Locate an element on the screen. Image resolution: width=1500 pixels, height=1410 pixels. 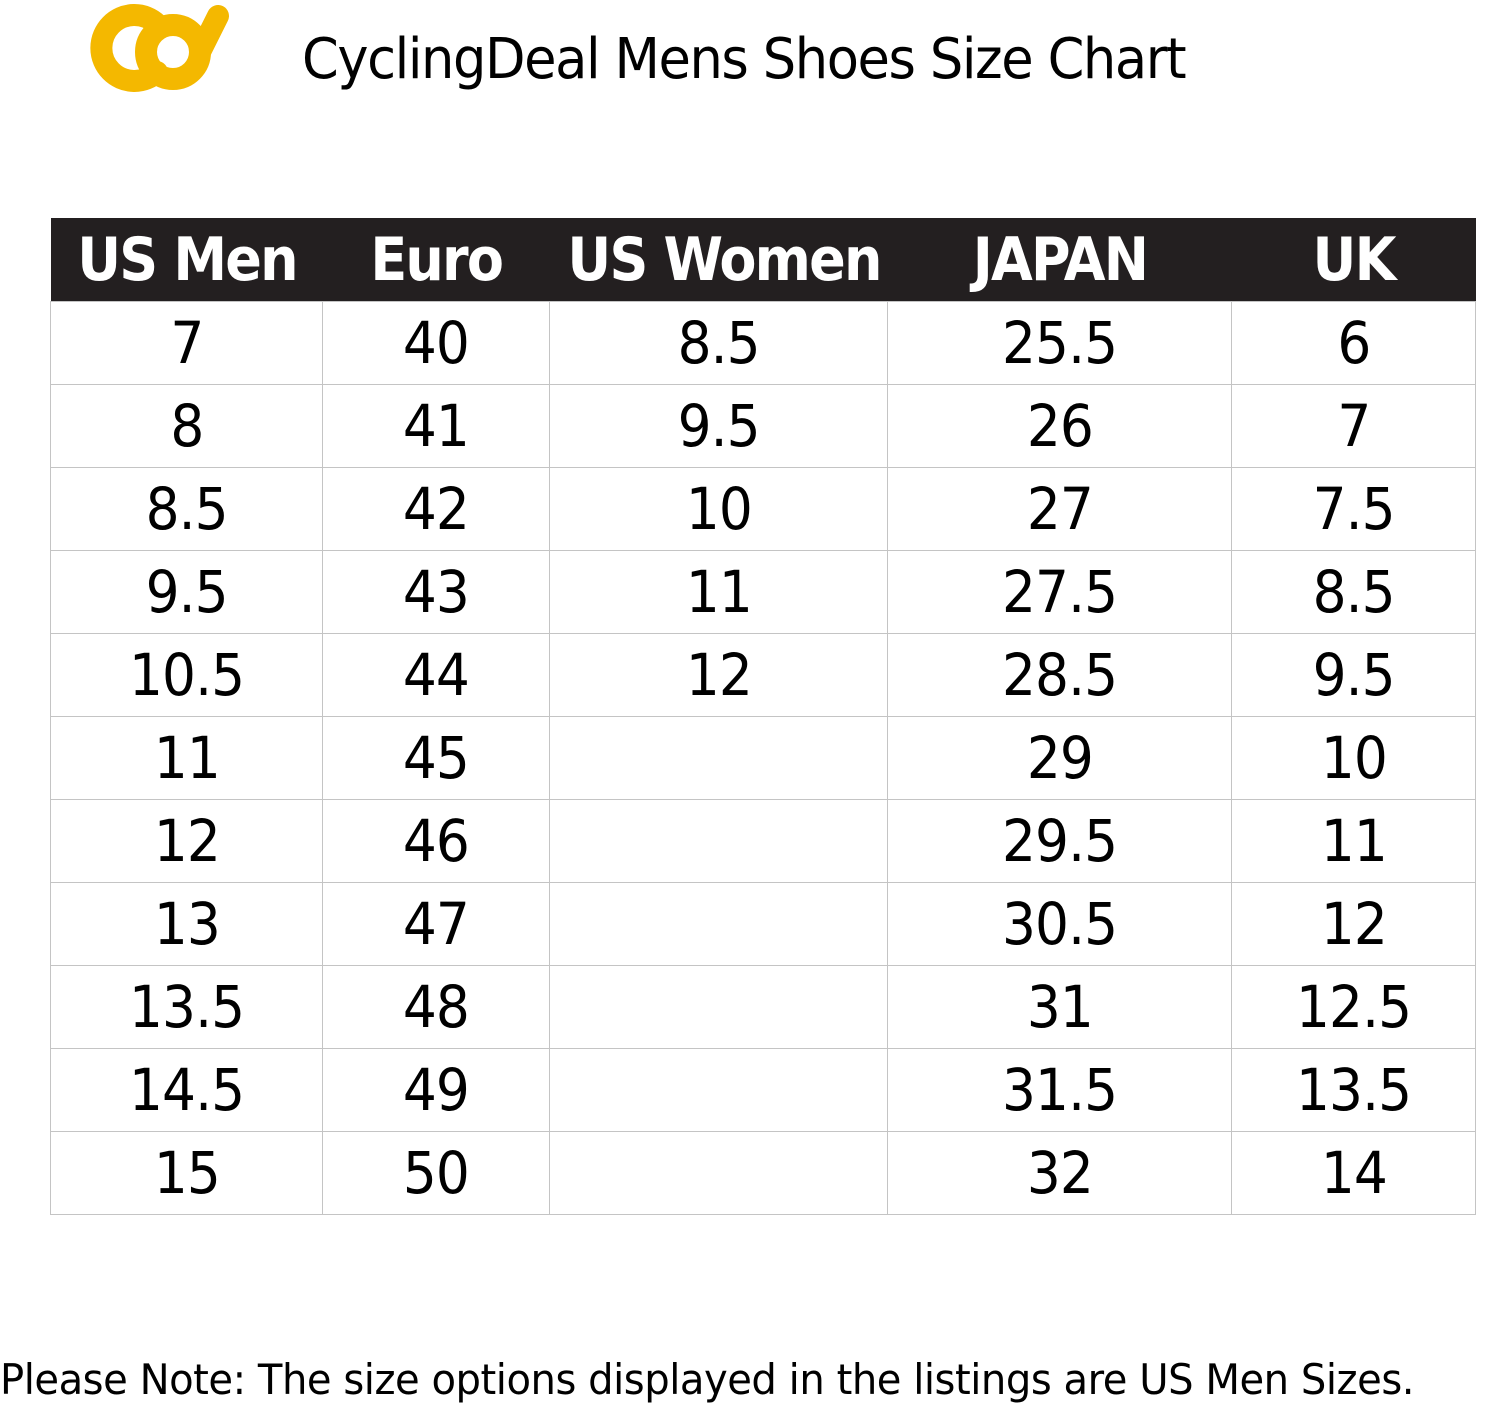
cell-japan: 25.5 is located at coordinates (1059, 343).